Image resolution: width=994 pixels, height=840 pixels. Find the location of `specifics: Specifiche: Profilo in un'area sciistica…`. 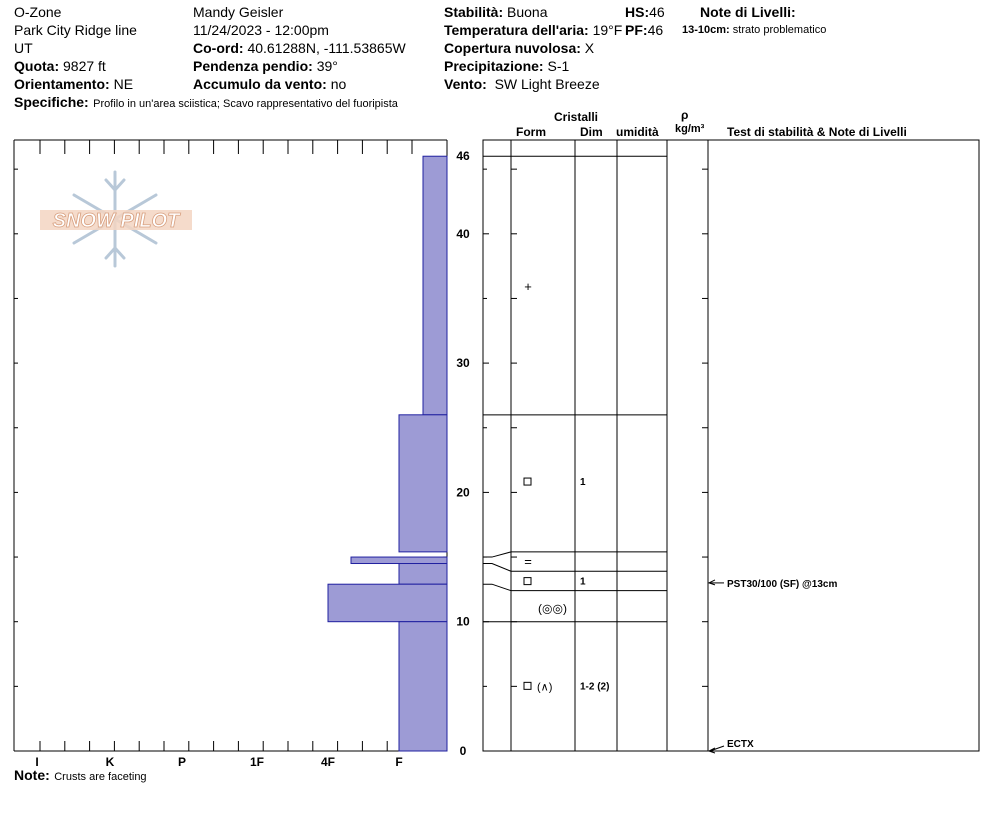

specifics: Specifiche: Profilo in un'area sciistica… is located at coordinates (206, 103).